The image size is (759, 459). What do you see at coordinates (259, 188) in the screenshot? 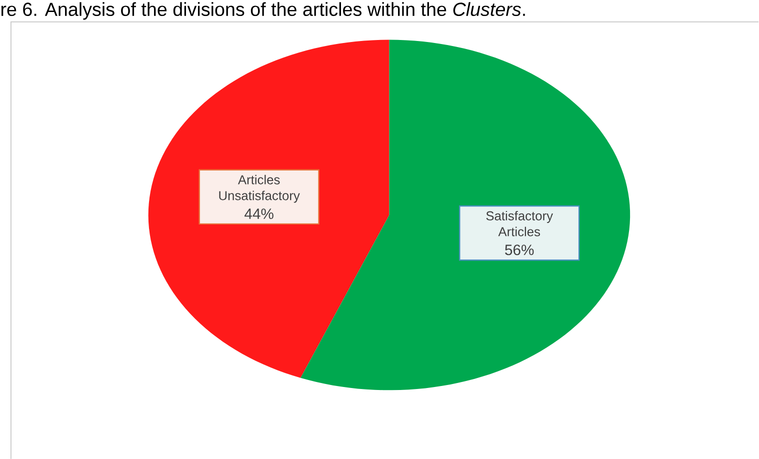
I see `slice-label: Articles Unsatisfactory` at bounding box center [259, 188].